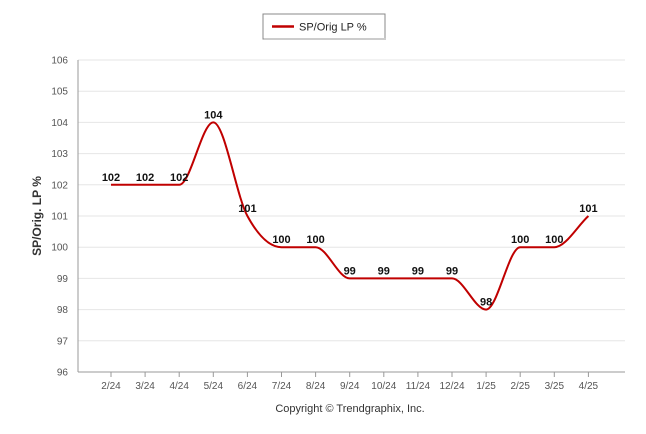 The width and height of the screenshot is (646, 434). What do you see at coordinates (59, 92) in the screenshot?
I see `y-tick-label: 105` at bounding box center [59, 92].